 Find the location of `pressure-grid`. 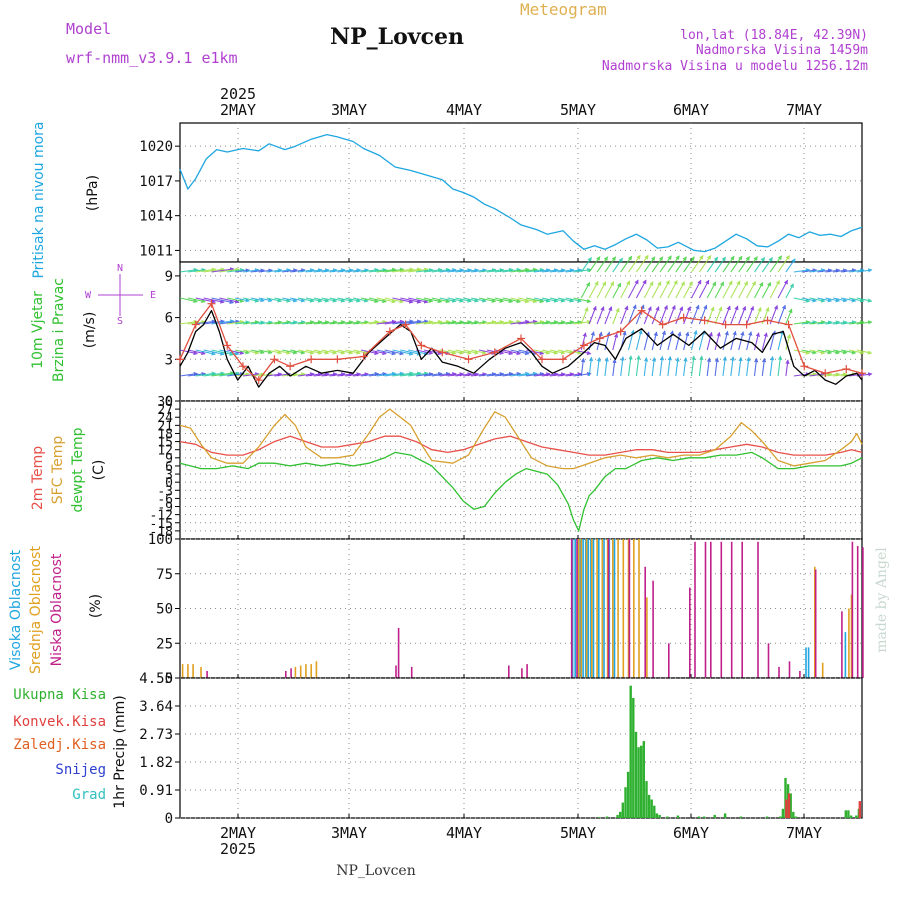

pressure-grid is located at coordinates (521, 192).